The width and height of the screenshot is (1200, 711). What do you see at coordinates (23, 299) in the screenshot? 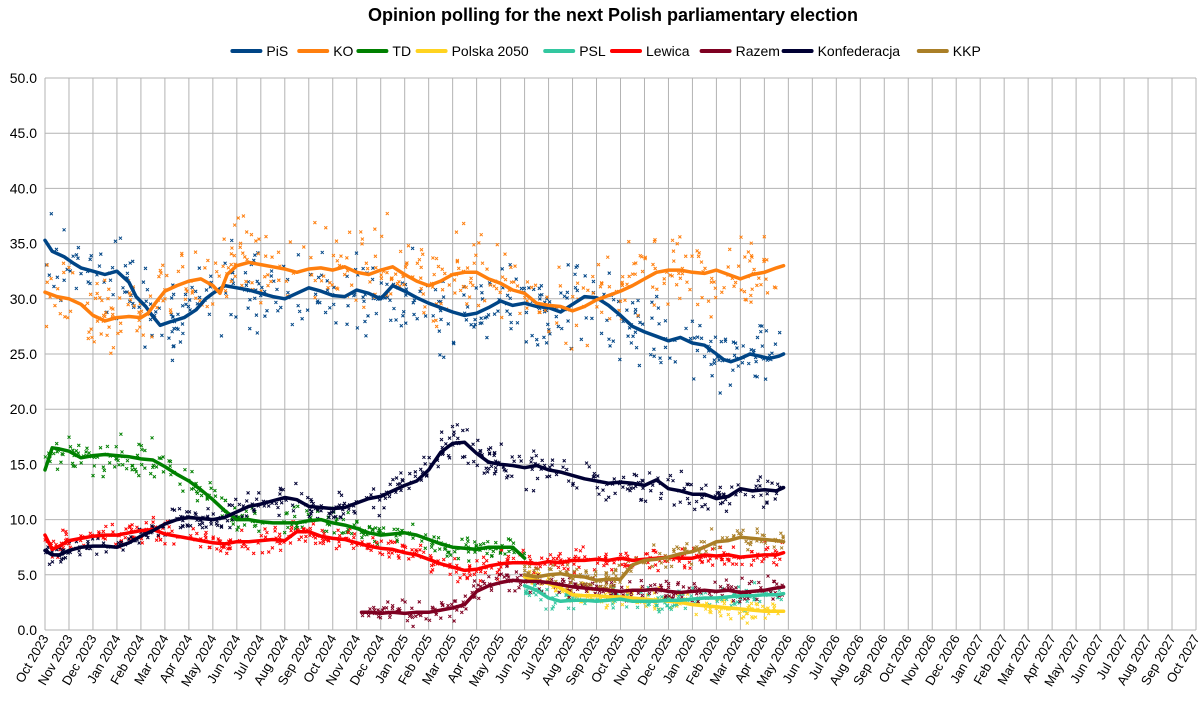
I see `y-tick-label: 30.0` at bounding box center [23, 299].